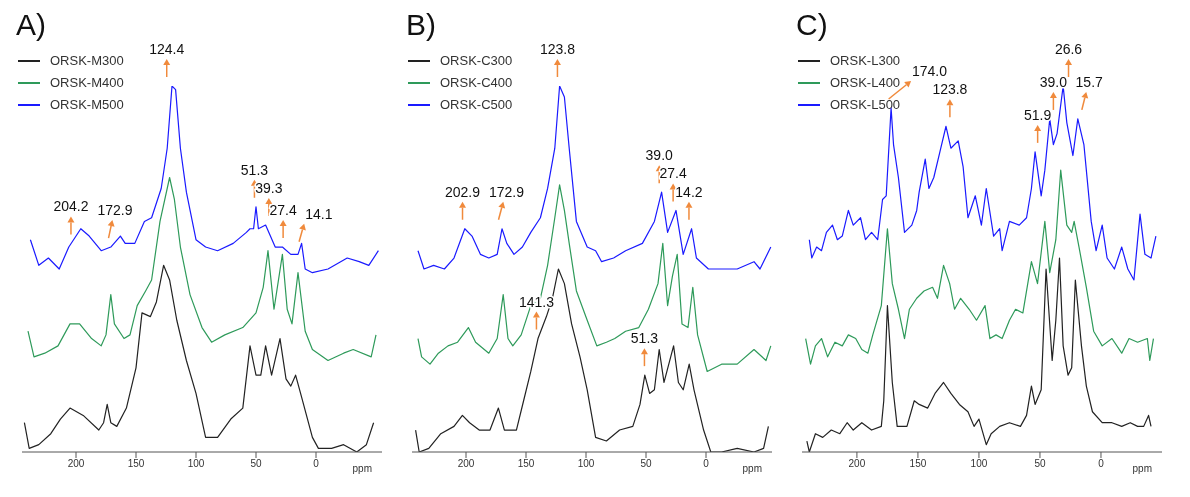  I want to click on legend-label: ORSK-M400, so click(87, 83).